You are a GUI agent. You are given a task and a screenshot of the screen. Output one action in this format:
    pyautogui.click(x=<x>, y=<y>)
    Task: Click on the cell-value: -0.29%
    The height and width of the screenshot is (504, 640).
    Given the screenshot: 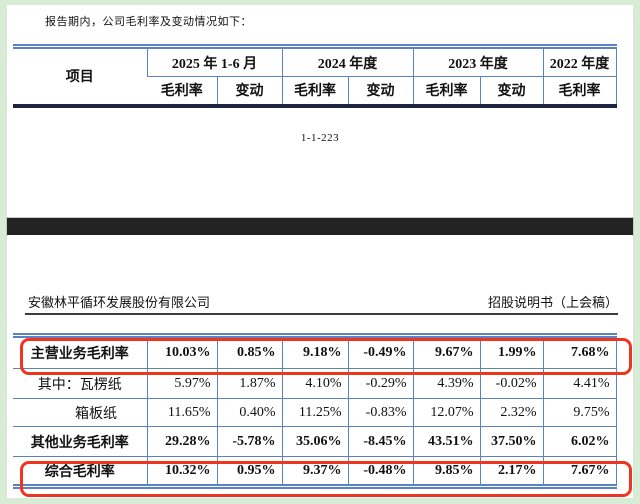 What is the action you would take?
    pyautogui.click(x=380, y=383)
    